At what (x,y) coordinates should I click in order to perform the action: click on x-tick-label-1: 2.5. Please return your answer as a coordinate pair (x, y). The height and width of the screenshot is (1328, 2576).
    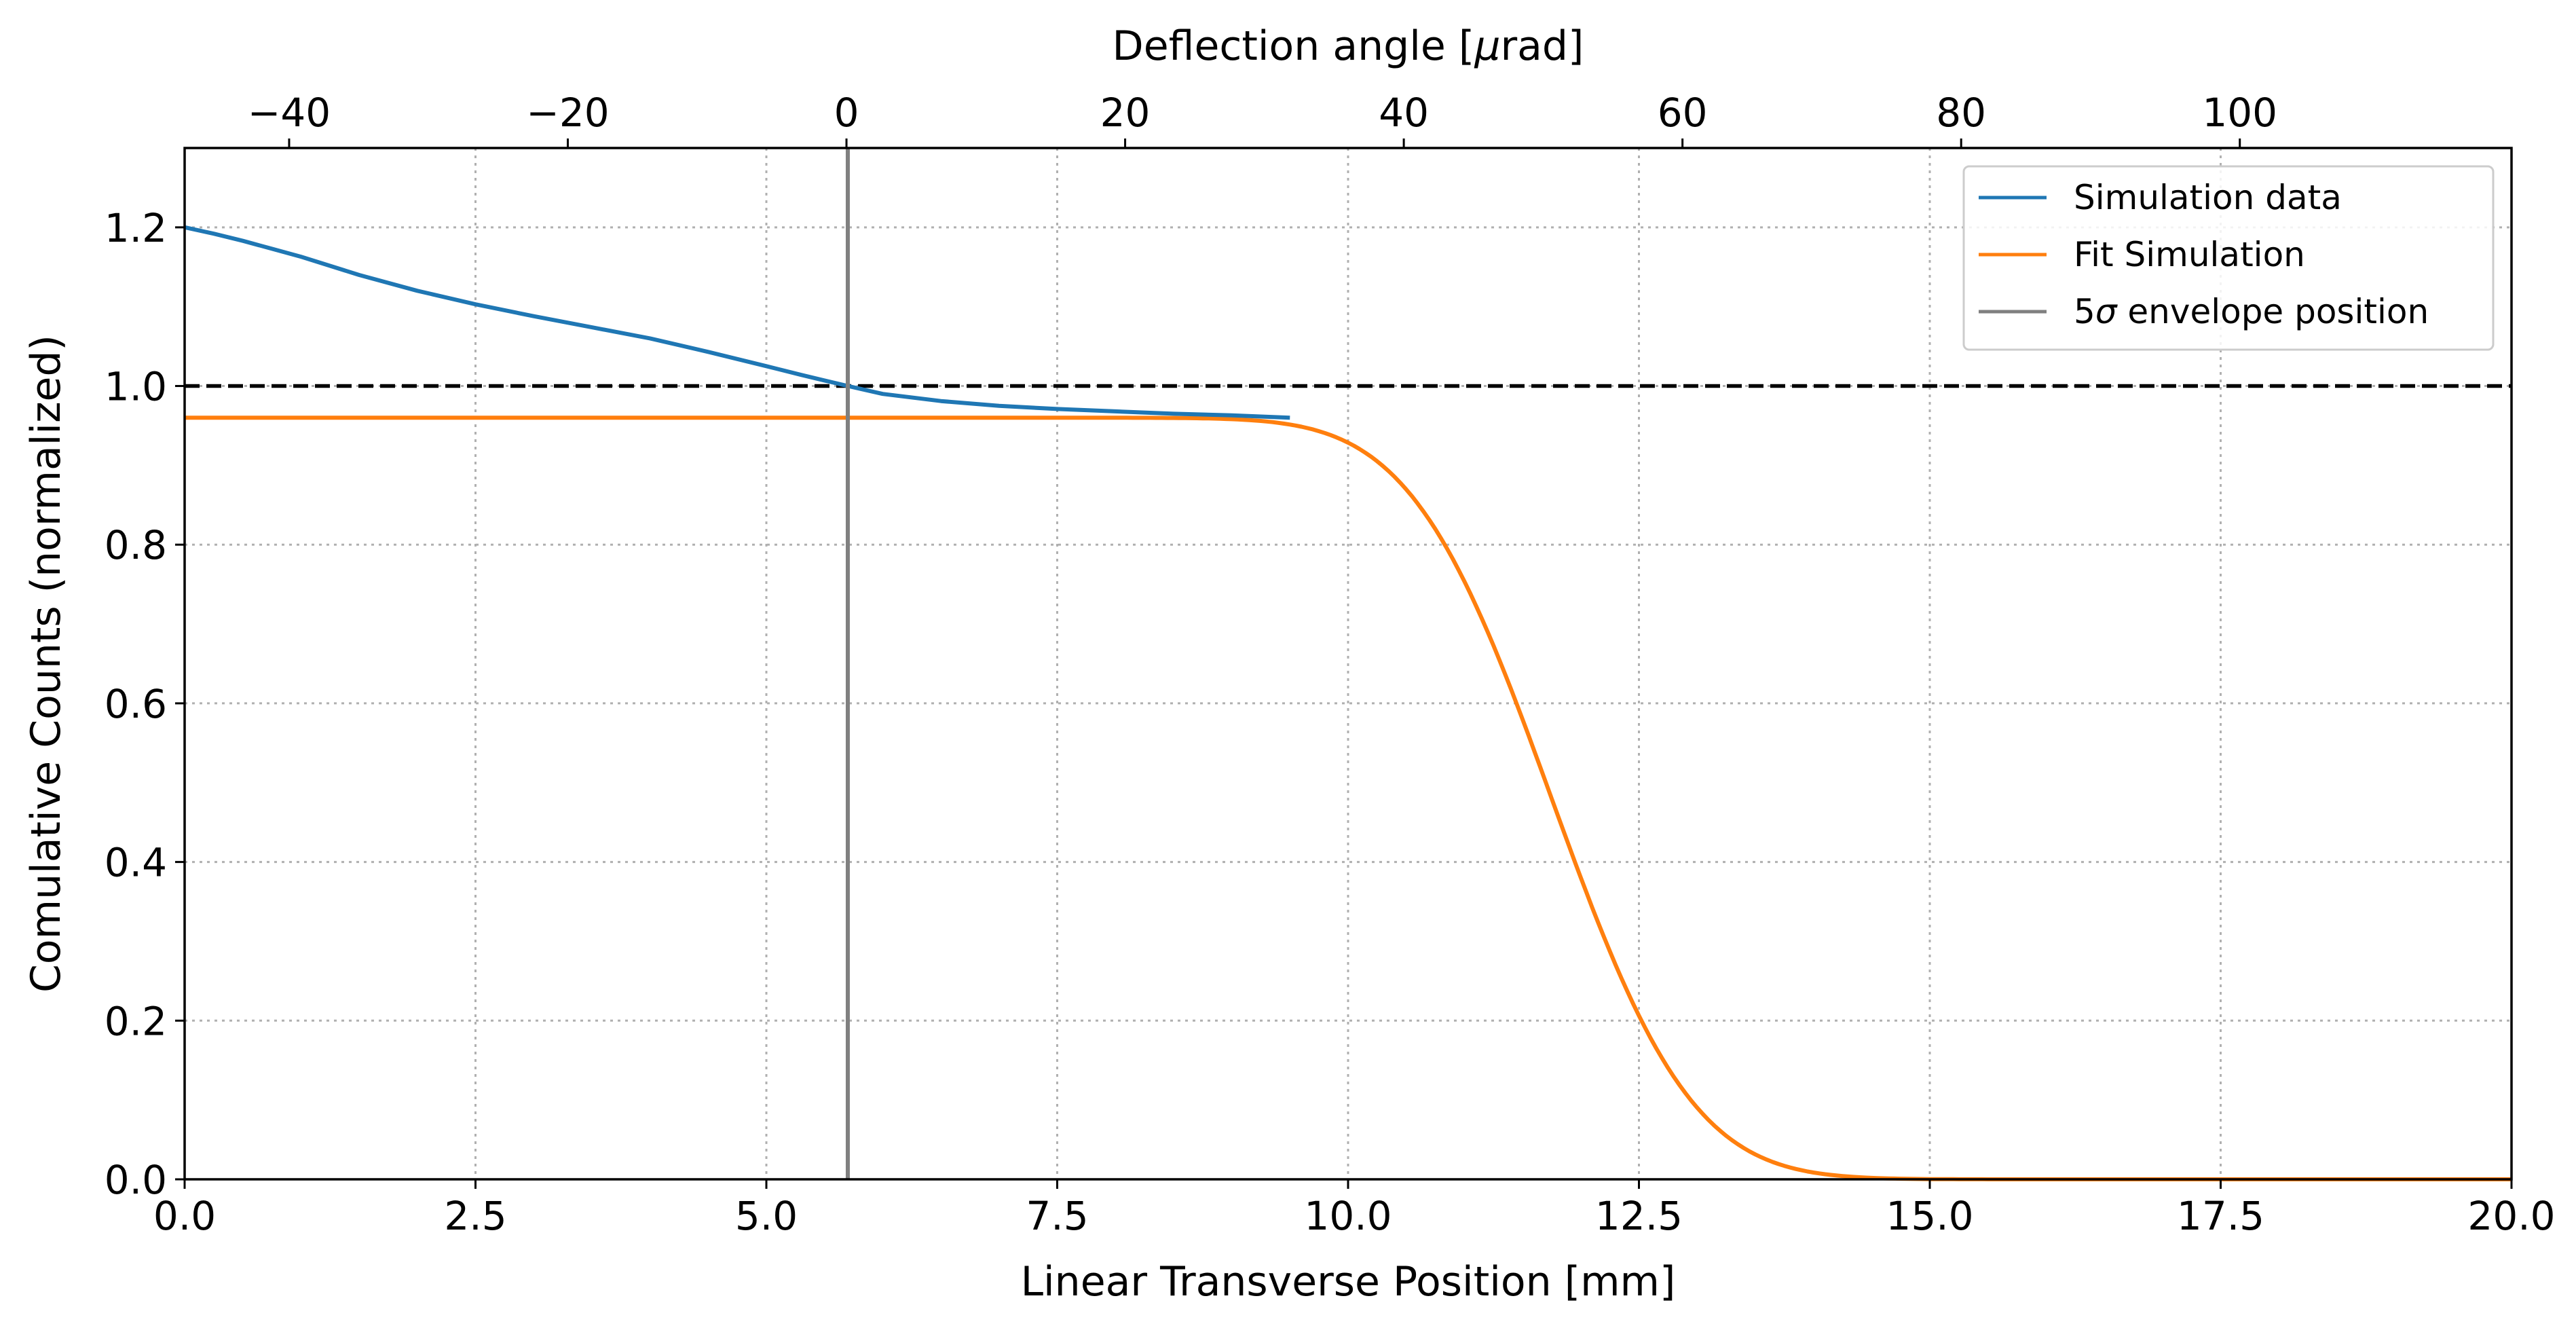
    Looking at the image, I should click on (475, 1216).